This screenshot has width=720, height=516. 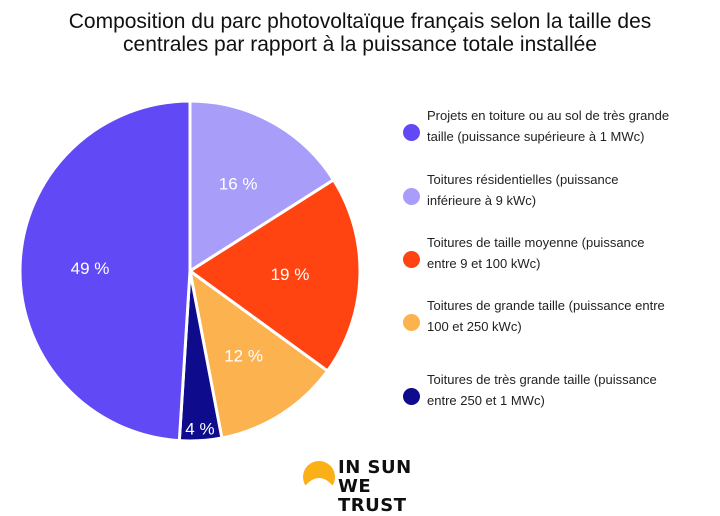 I want to click on logo-line-1: IN SUN, so click(x=375, y=467).